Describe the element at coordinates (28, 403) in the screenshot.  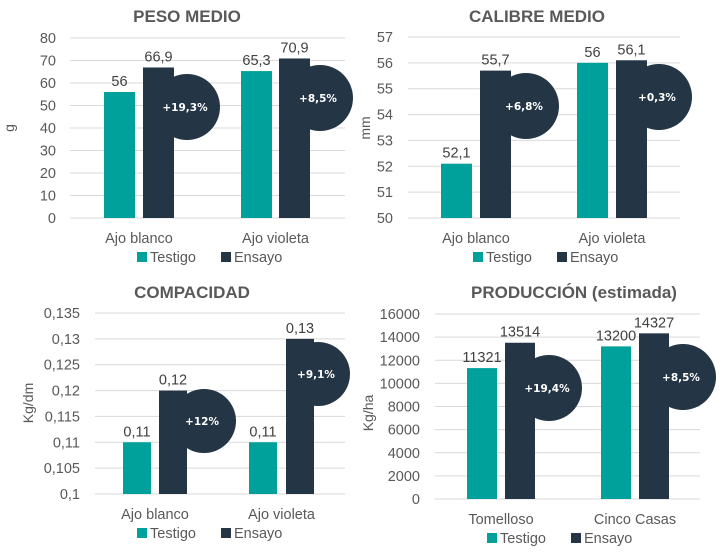
I see `y-axis-label: Kg/dm` at that location.